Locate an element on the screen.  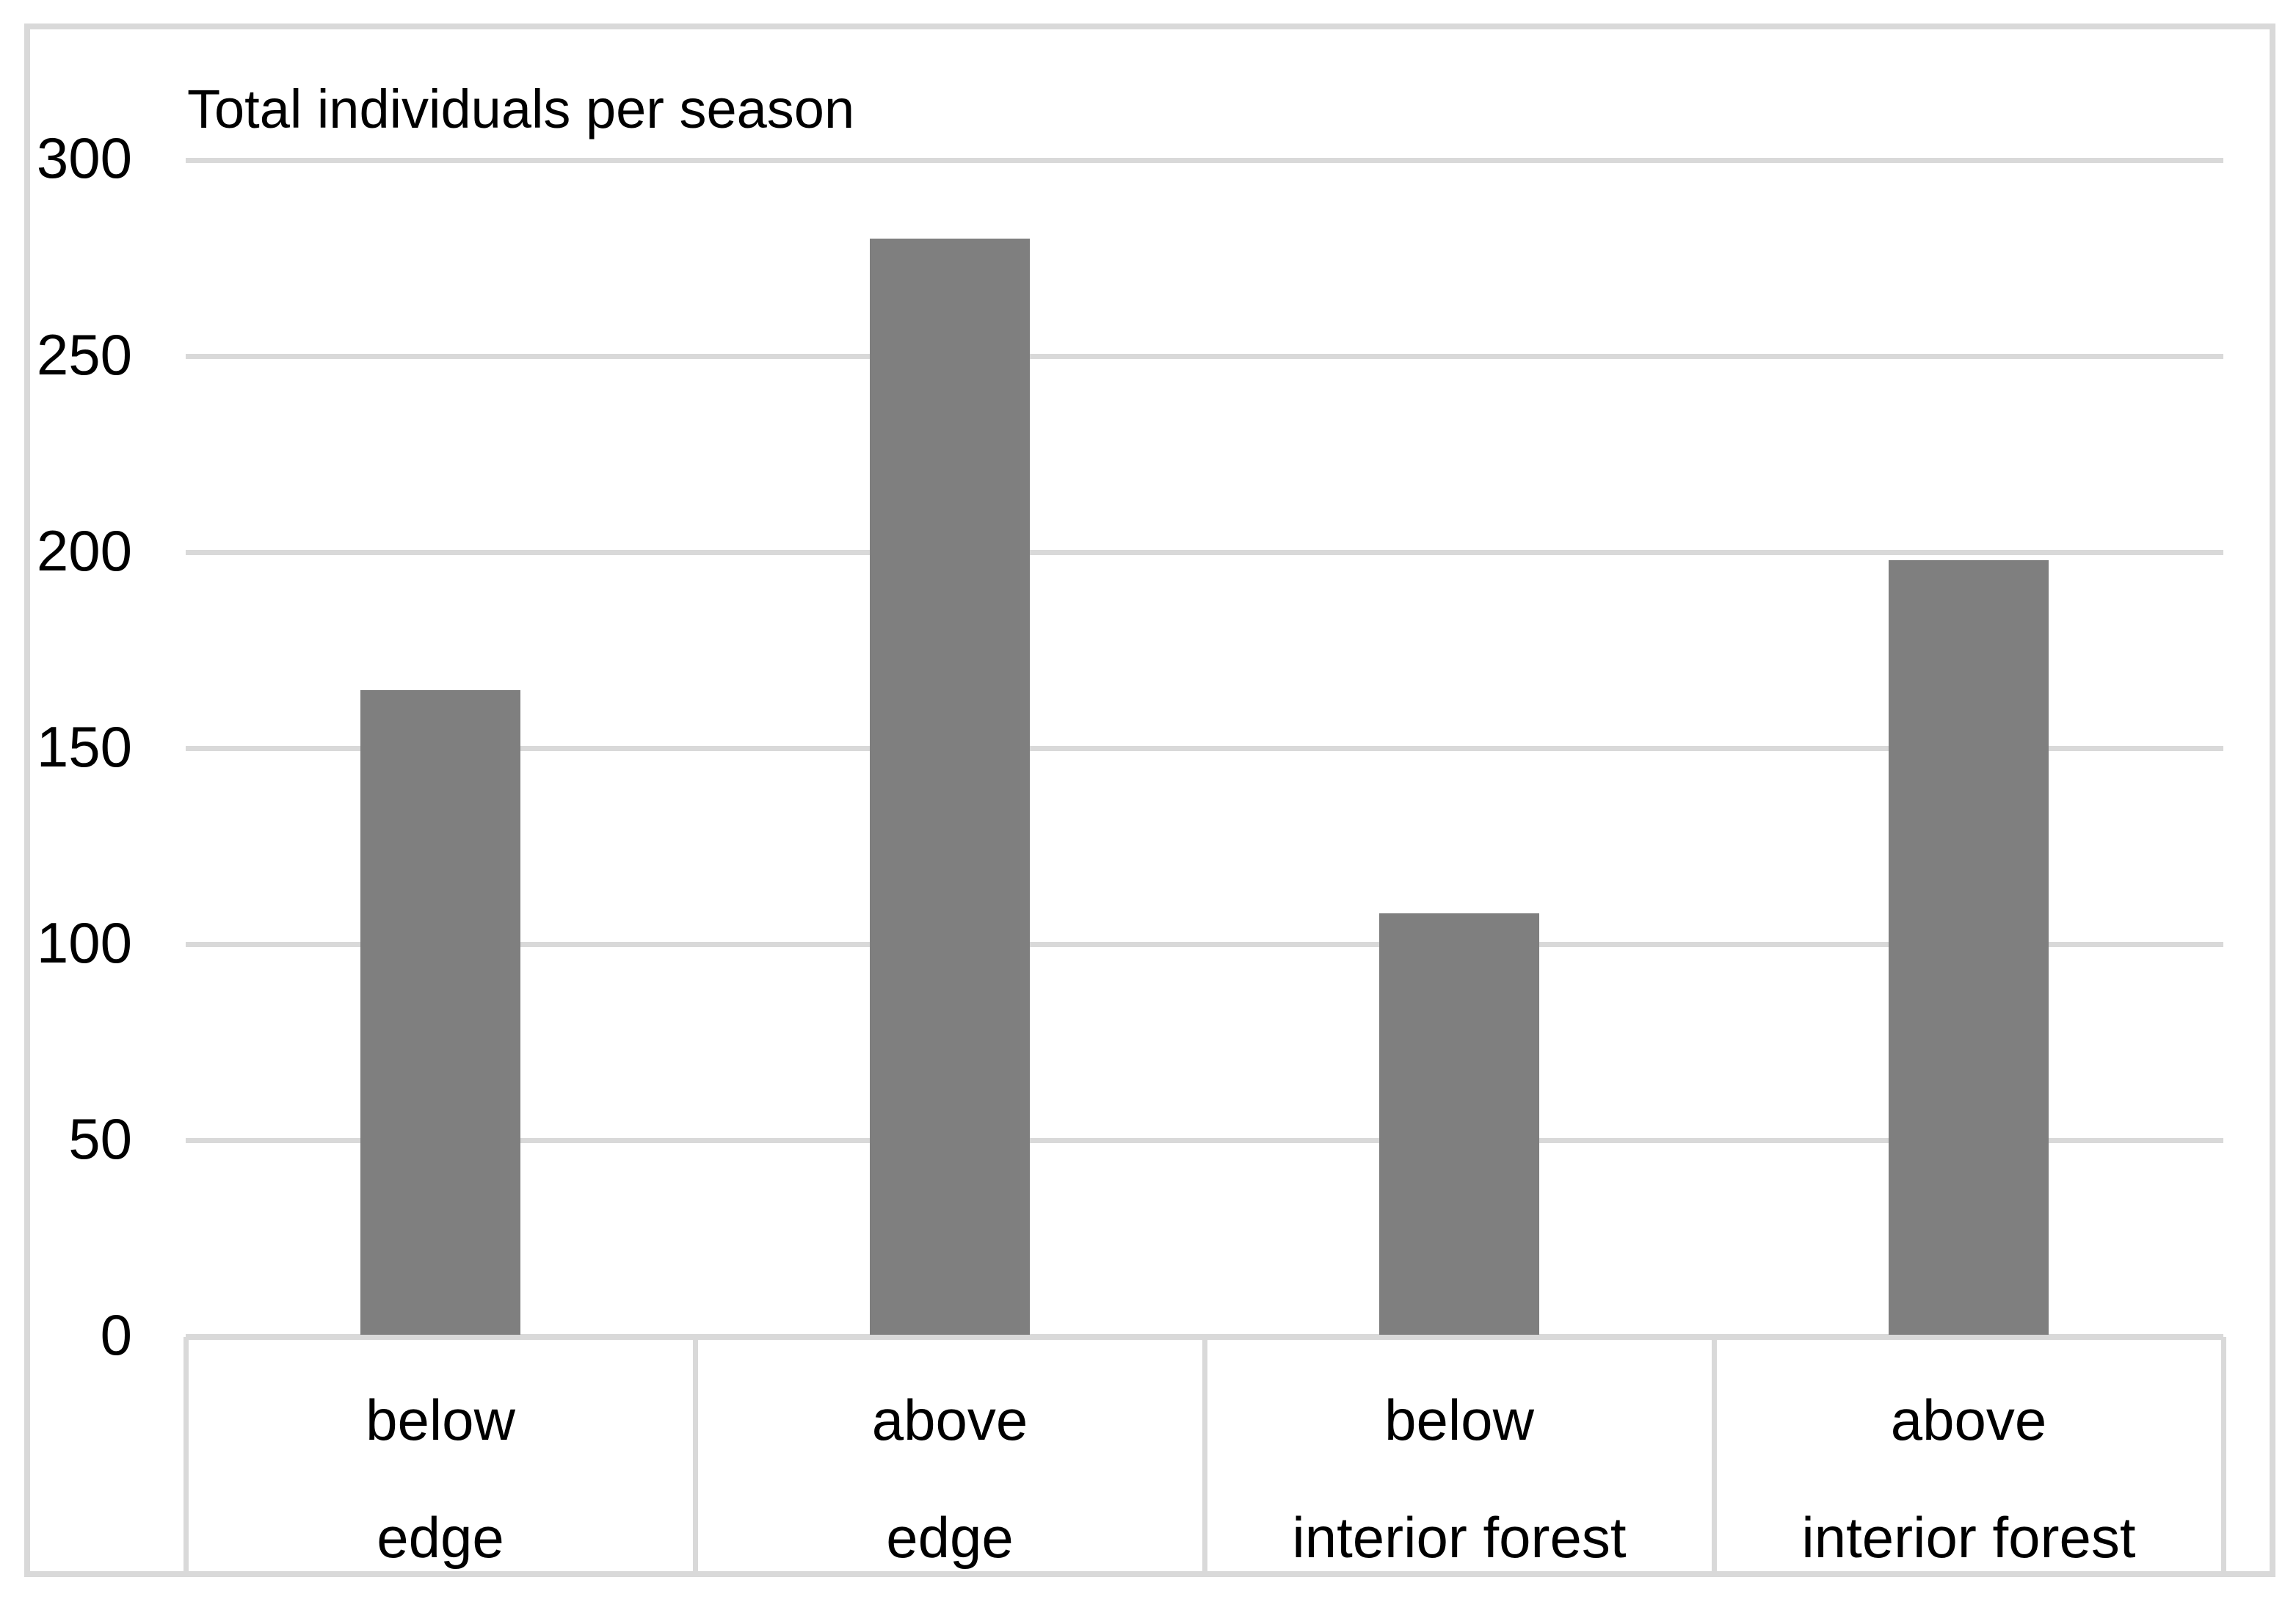
category-label-line1-0: below is located at coordinates (440, 1420).